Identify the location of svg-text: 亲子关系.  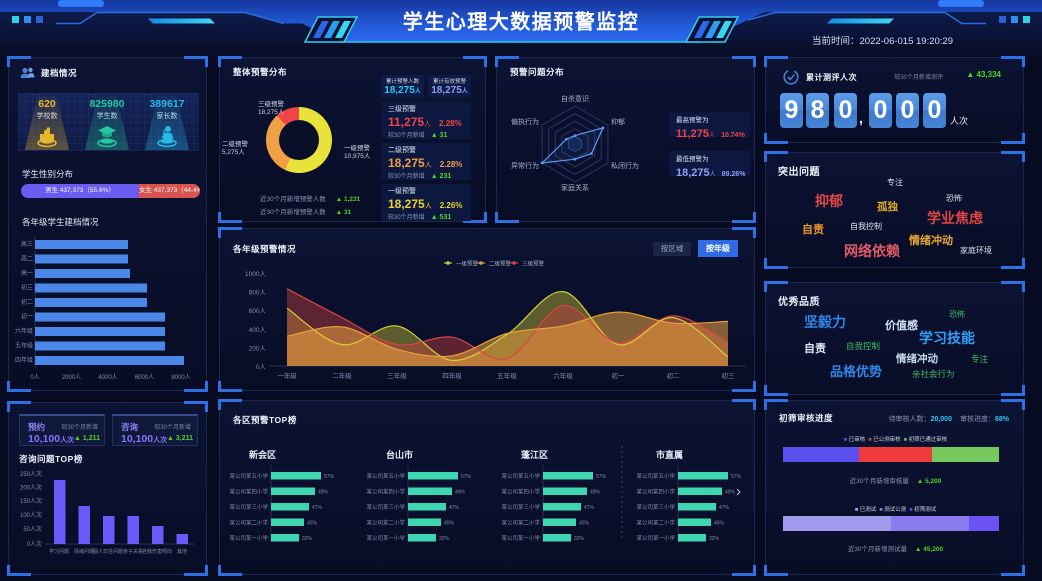
(133, 551).